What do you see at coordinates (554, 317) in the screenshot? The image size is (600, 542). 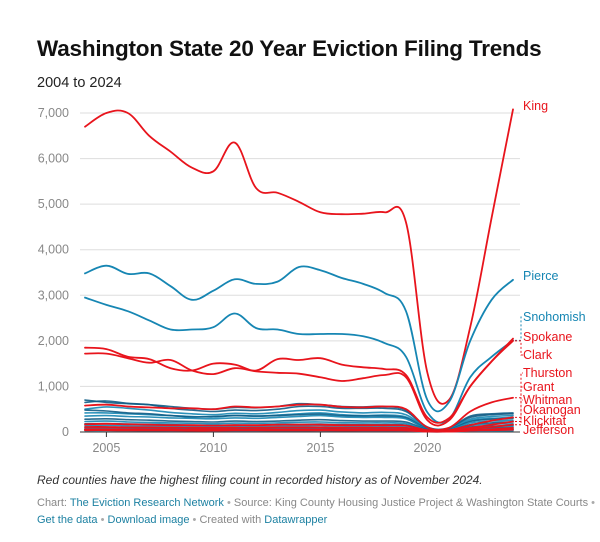 I see `series-label-snohomish: Snohomish` at bounding box center [554, 317].